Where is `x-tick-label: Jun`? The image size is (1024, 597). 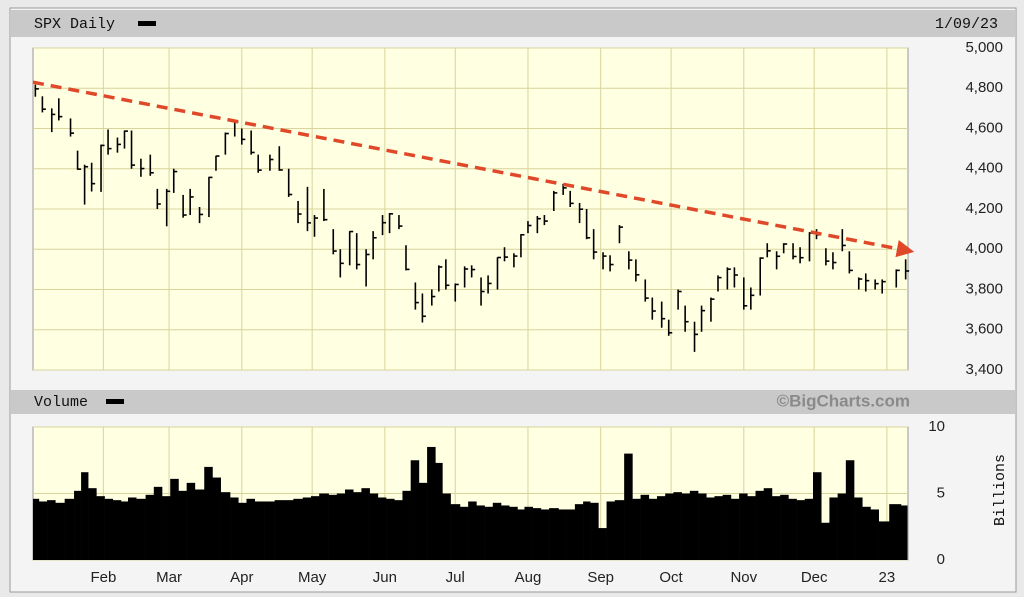 x-tick-label: Jun is located at coordinates (385, 577).